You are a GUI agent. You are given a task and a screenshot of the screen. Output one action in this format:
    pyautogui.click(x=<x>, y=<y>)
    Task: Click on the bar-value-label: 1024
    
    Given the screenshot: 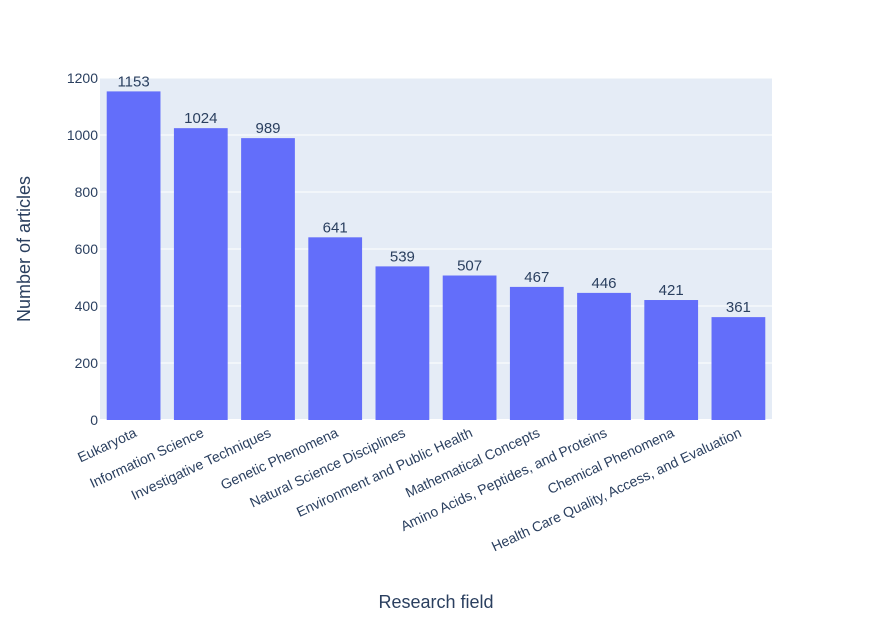 What is the action you would take?
    pyautogui.click(x=200, y=118)
    